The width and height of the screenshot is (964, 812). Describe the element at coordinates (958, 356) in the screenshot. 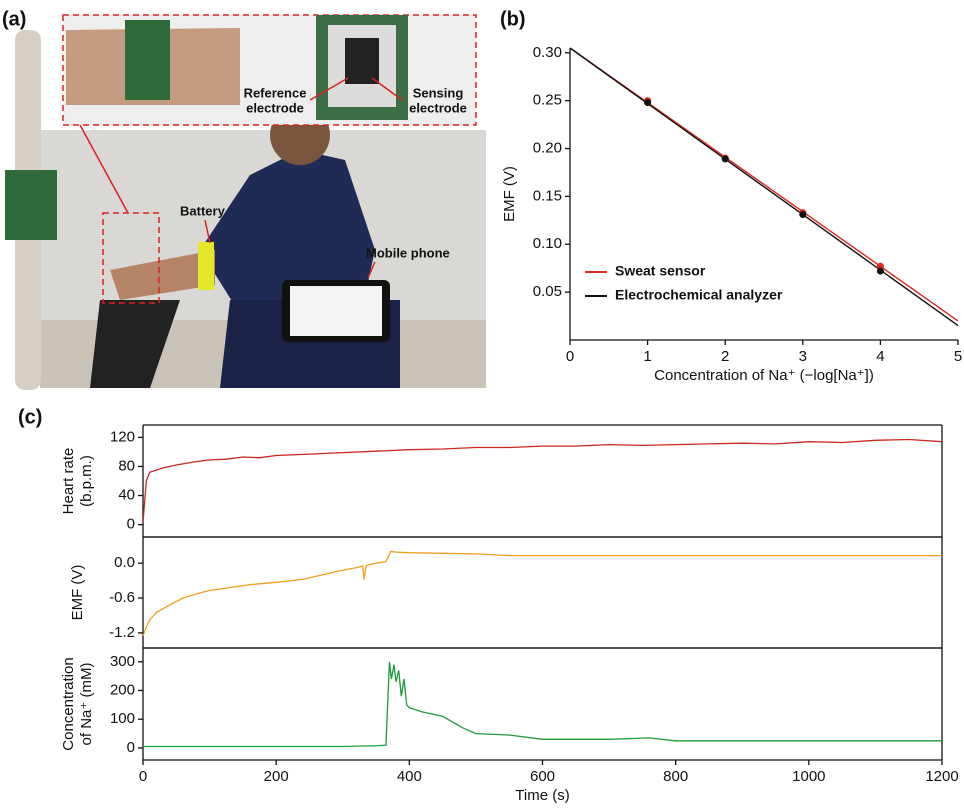

I see `x-tick-label: 5` at that location.